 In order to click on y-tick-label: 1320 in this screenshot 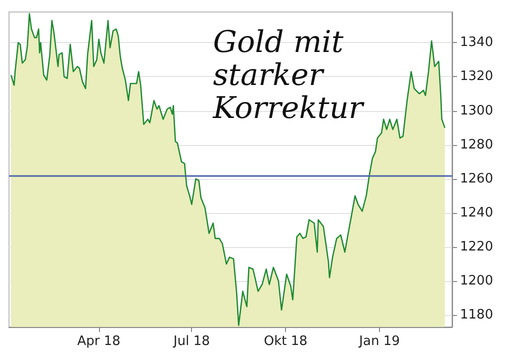, I will do `click(477, 76)`.